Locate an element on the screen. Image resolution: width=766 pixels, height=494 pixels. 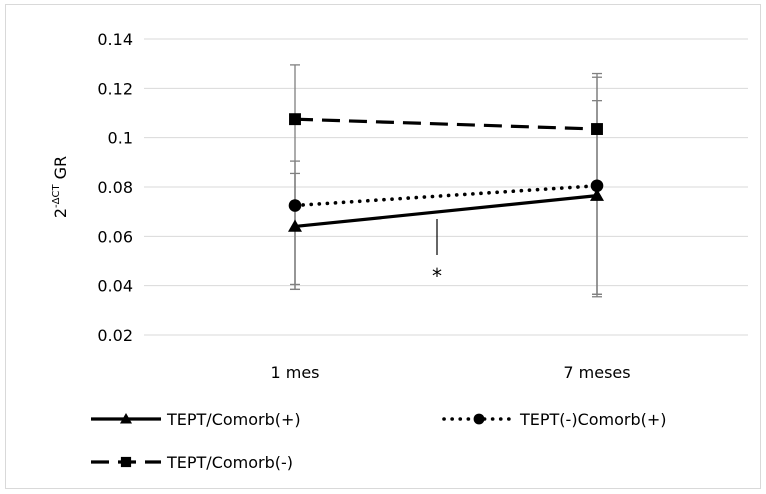
y-axis-label: 2-ΔCT GR is located at coordinates (60, 187).